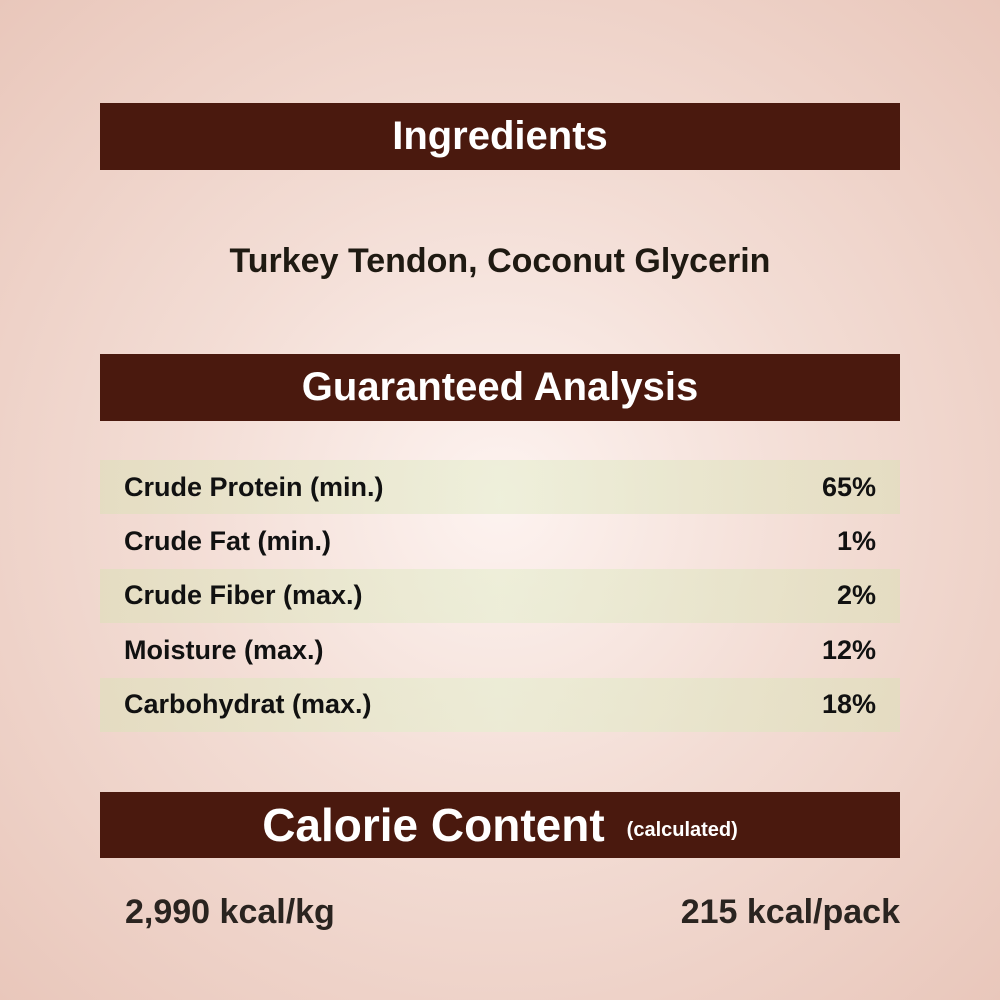 This screenshot has width=1000, height=1000. What do you see at coordinates (856, 541) in the screenshot?
I see `row-value: 1%` at bounding box center [856, 541].